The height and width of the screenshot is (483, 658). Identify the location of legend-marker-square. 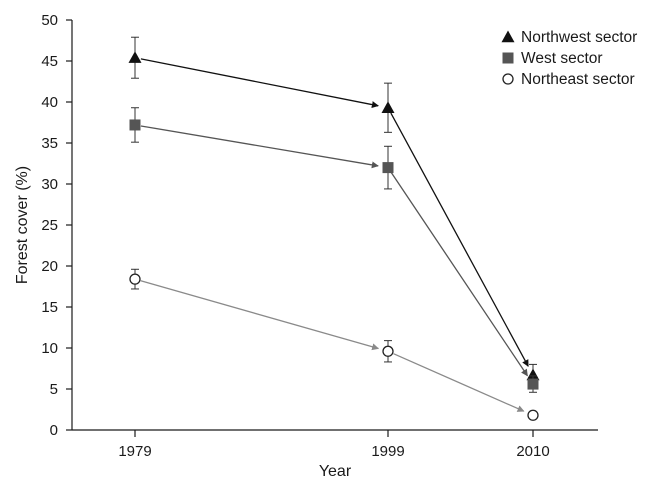
(508, 58).